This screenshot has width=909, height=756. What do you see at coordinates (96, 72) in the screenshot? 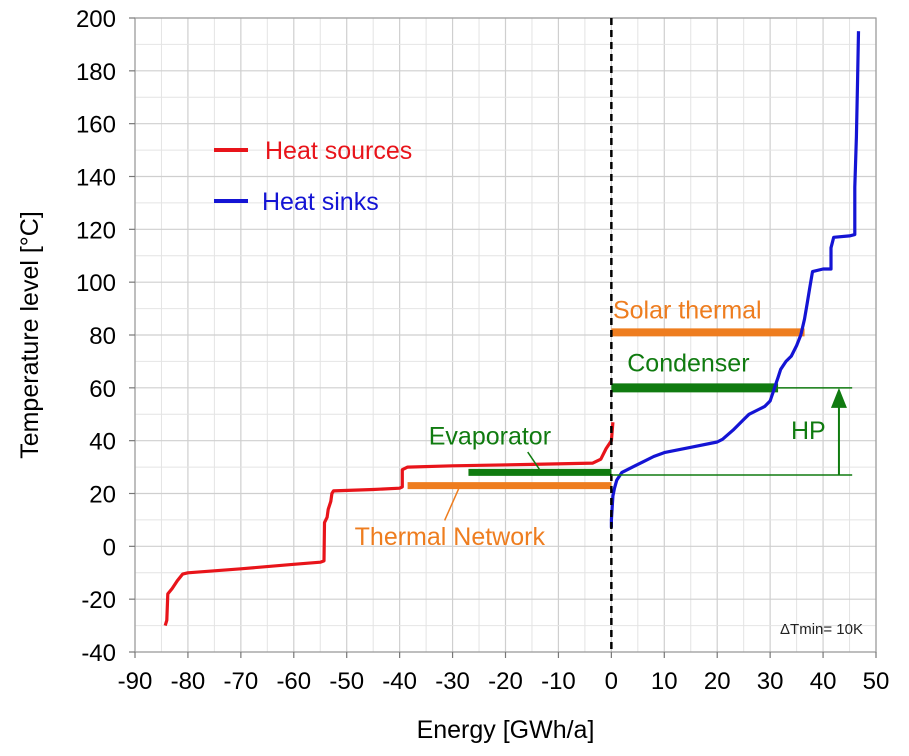
I see `y-tick-label: 180` at bounding box center [96, 72].